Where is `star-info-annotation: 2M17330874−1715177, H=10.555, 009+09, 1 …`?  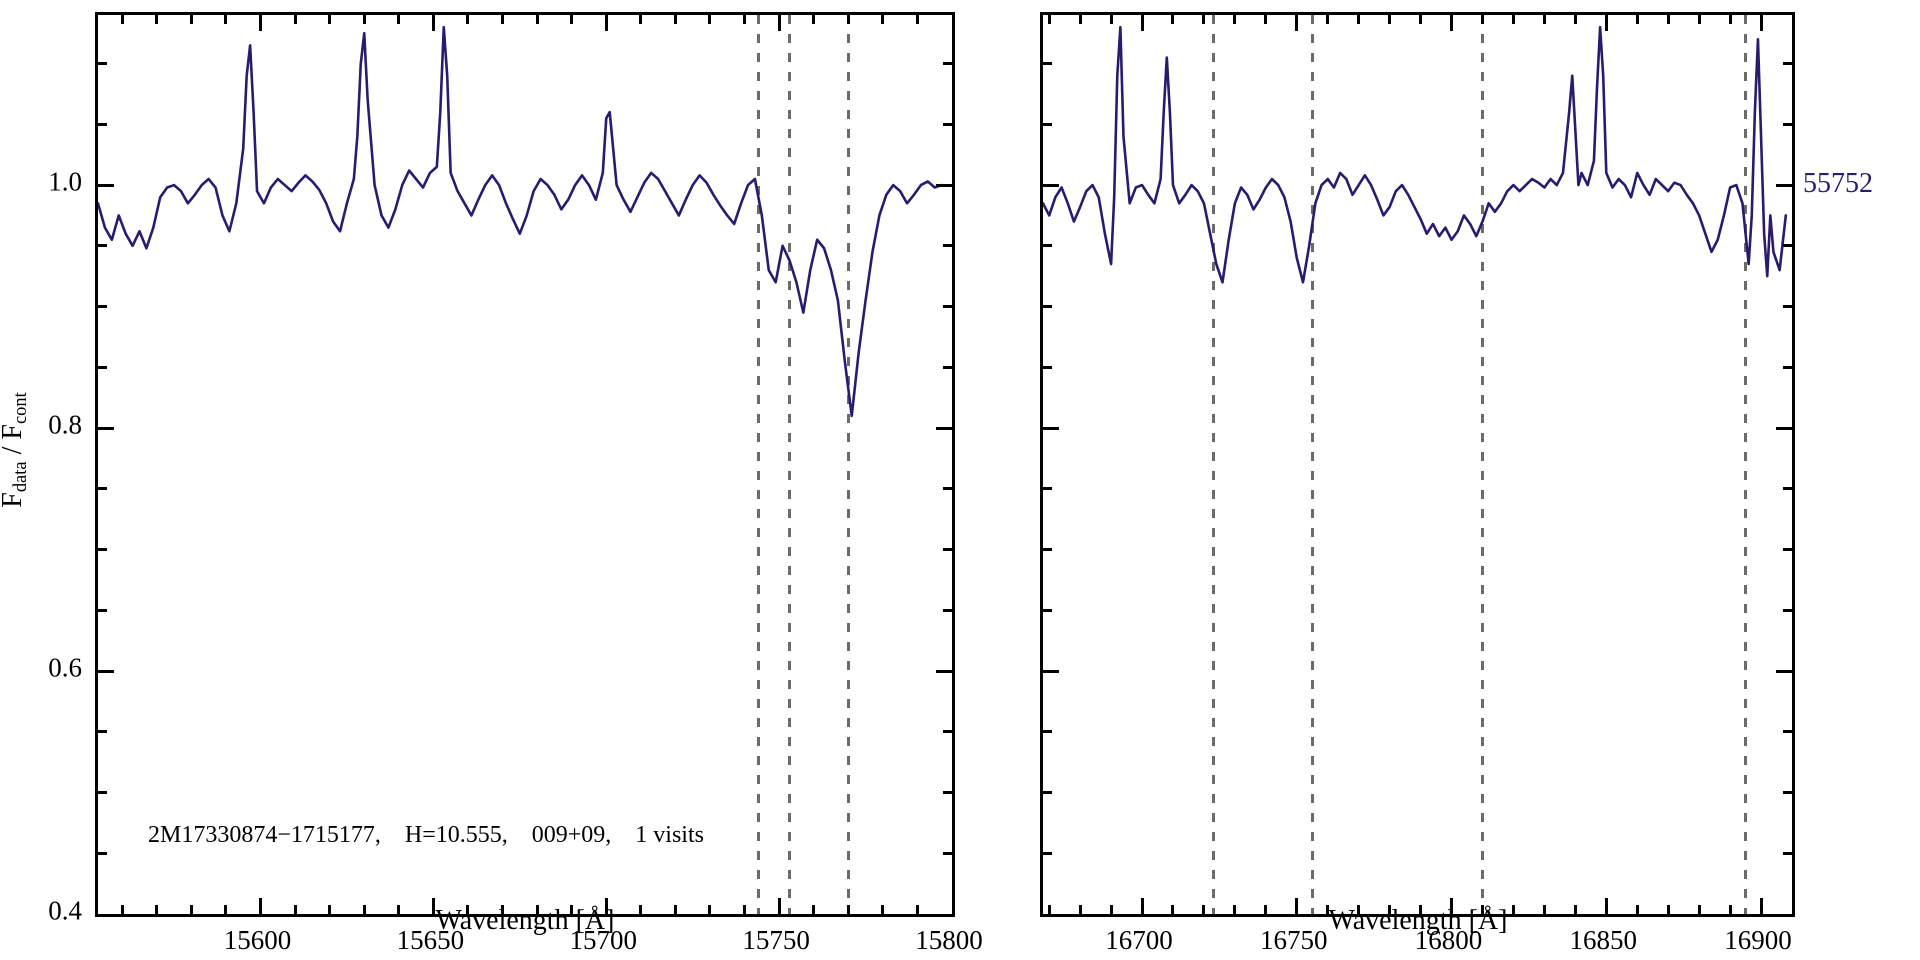
star-info-annotation: 2M17330874−1715177, H=10.555, 009+09, 1 … is located at coordinates (426, 835).